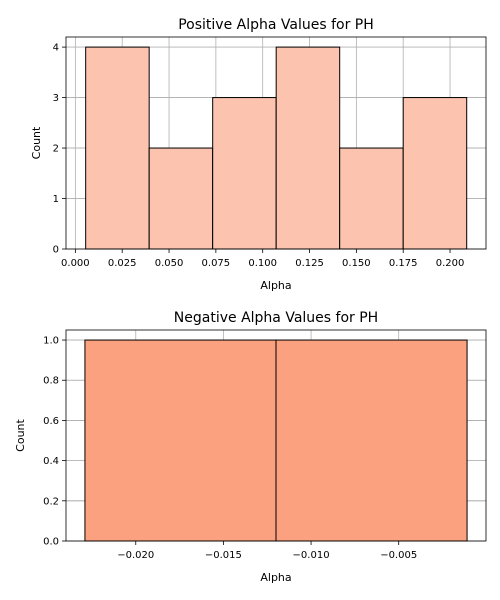  I want to click on x-tick-label: 0.150, so click(356, 263).